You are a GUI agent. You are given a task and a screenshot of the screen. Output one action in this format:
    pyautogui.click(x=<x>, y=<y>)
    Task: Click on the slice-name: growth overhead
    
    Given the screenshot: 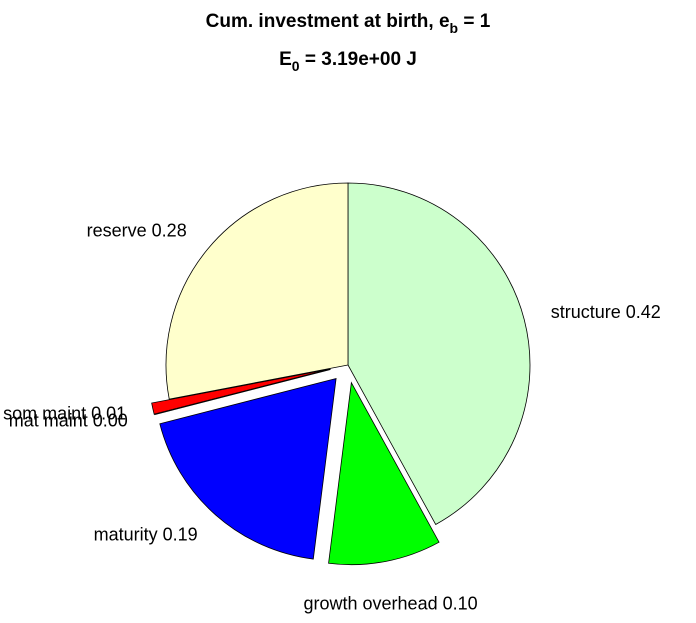 What is the action you would take?
    pyautogui.click(x=371, y=603)
    